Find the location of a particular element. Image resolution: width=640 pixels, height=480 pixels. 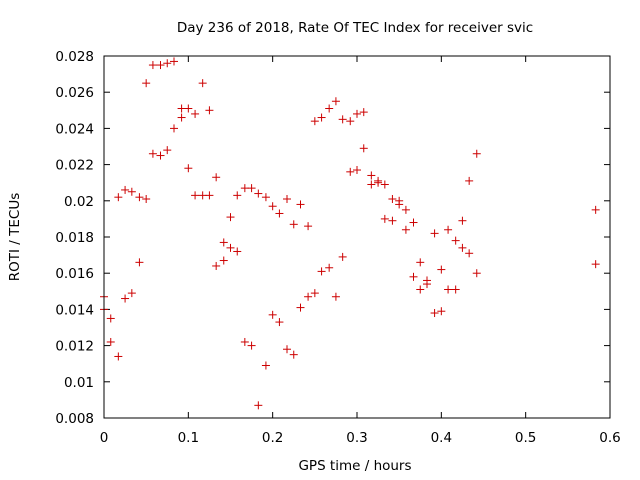

y-tick-label: 0.028 is located at coordinates (74, 57).